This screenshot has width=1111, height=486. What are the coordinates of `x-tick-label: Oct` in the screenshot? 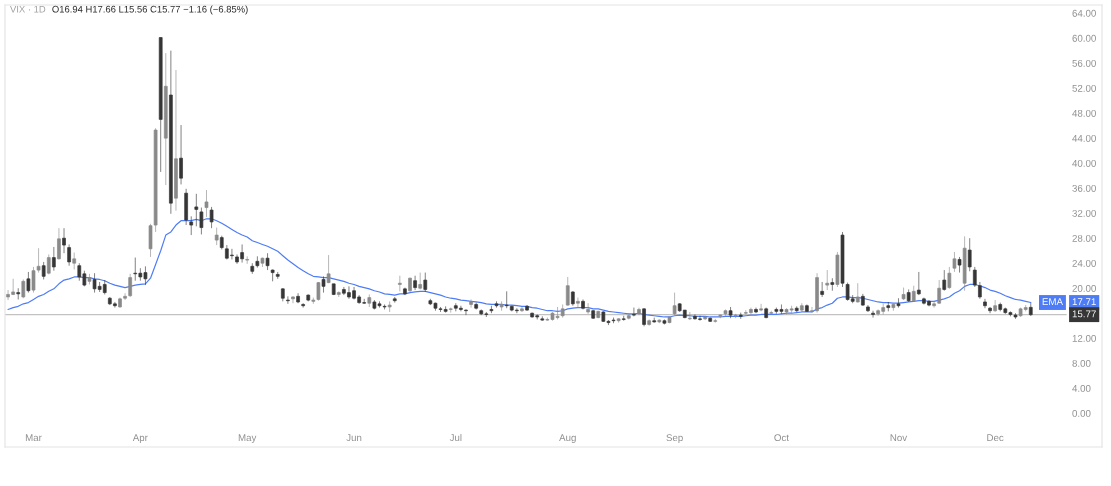 It's located at (781, 438).